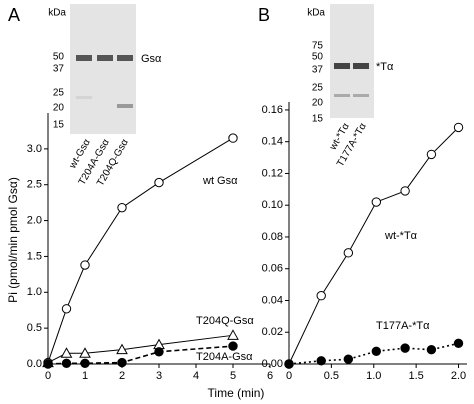 The width and height of the screenshot is (474, 404). Describe the element at coordinates (272, 269) in the screenshot. I see `y-tick-label: 0.06` at that location.